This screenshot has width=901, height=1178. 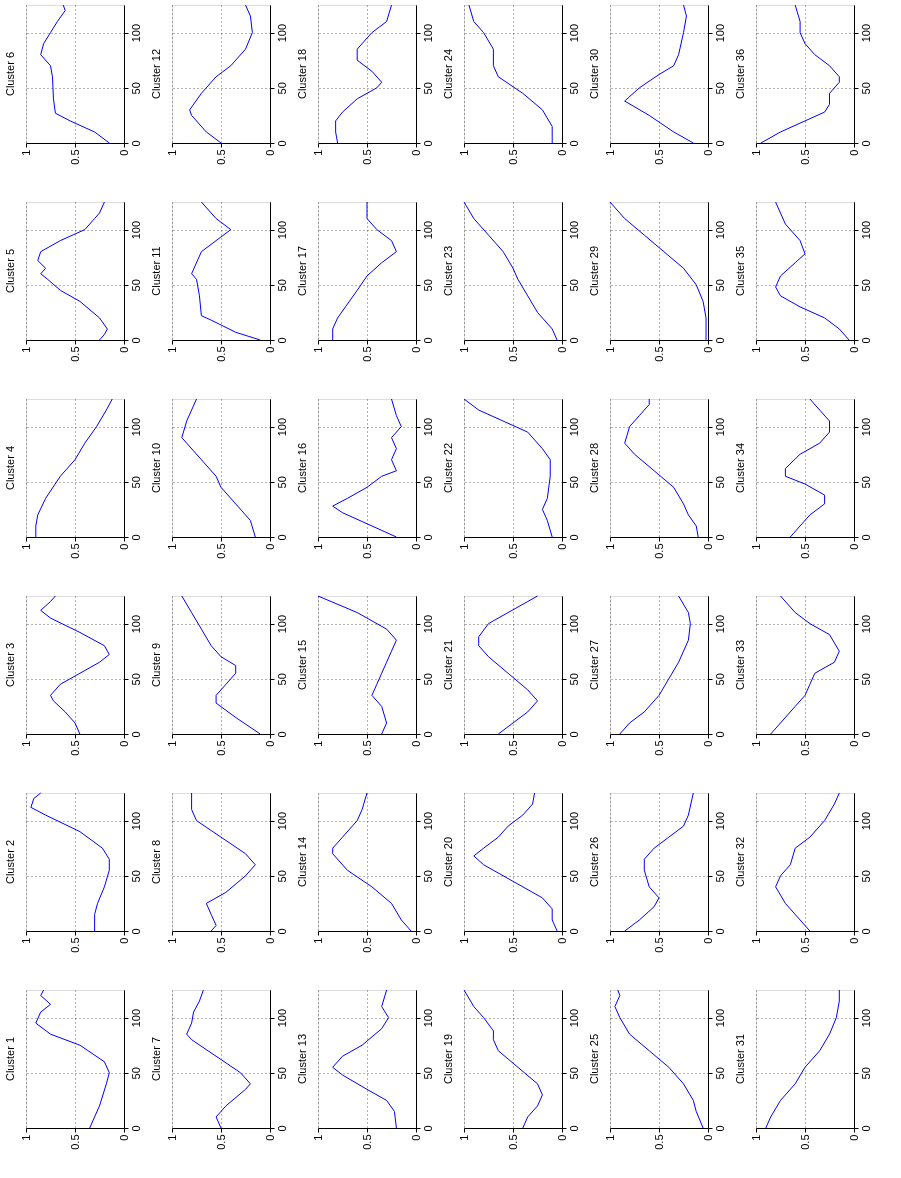 I want to click on text: Cluster 7, so click(x=156, y=1059).